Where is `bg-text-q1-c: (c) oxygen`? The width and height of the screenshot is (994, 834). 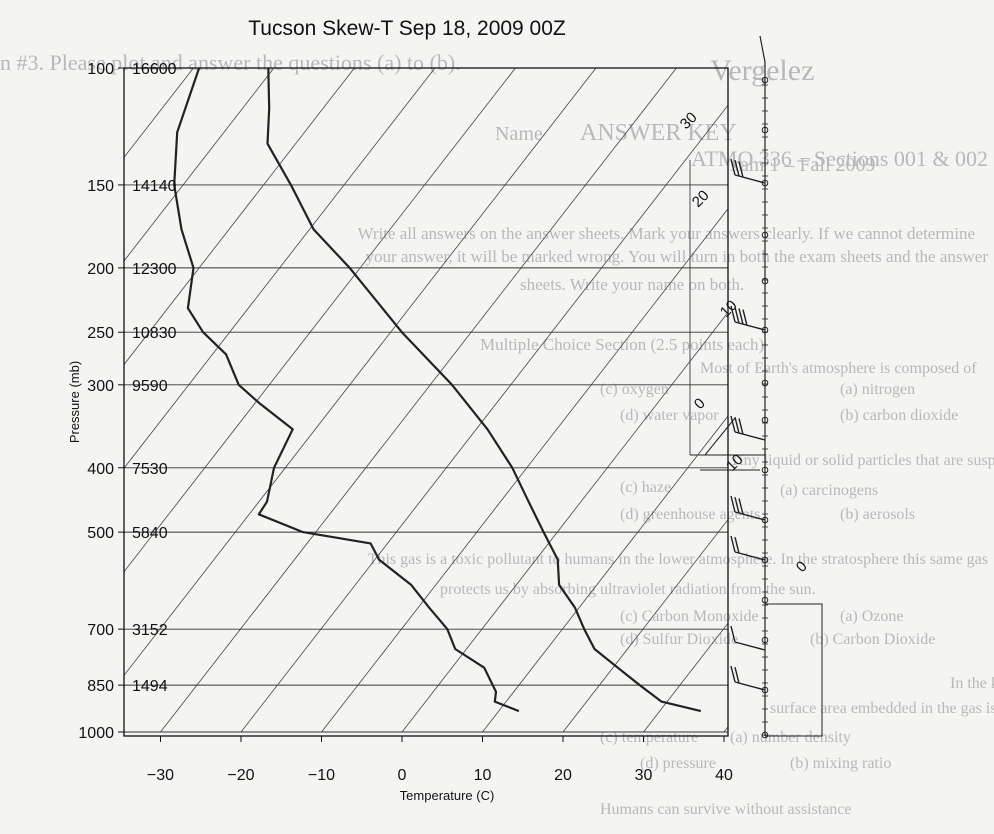
bg-text-q1-c: (c) oxygen is located at coordinates (634, 389).